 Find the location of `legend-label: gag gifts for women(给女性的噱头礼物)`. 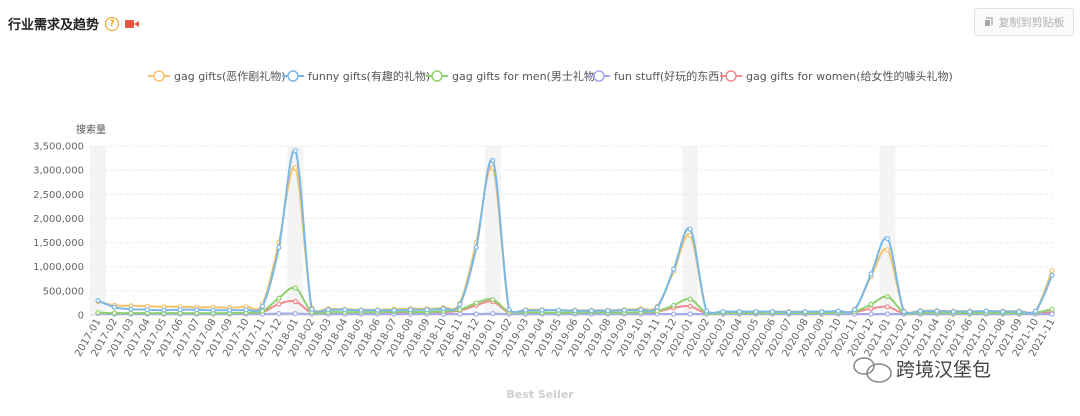

legend-label: gag gifts for women(给女性的噱头礼物) is located at coordinates (849, 76).